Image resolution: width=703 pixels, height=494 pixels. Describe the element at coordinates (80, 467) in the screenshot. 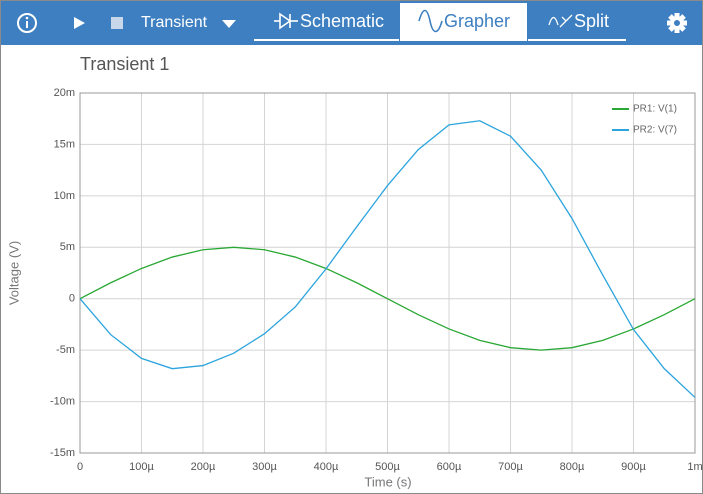

I see `x-tick-label: 0` at that location.